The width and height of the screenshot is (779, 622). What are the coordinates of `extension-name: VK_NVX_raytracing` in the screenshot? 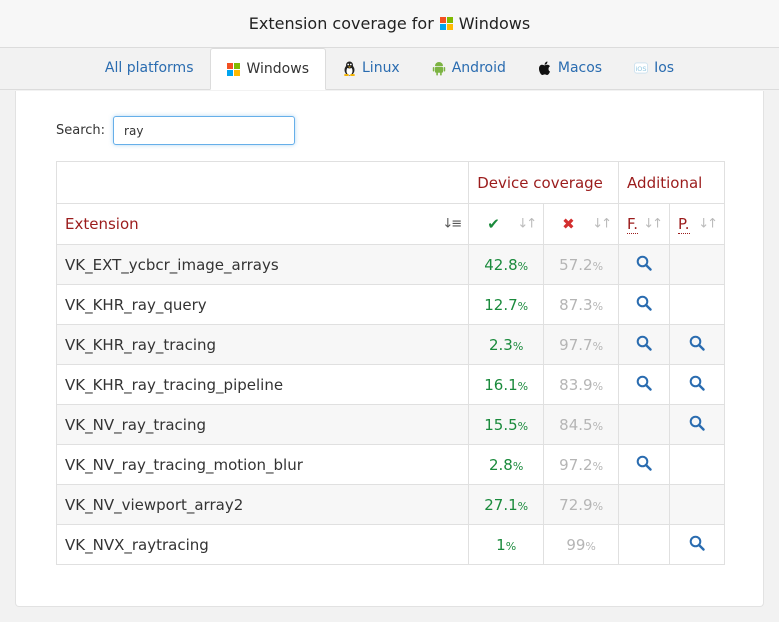 It's located at (262, 544).